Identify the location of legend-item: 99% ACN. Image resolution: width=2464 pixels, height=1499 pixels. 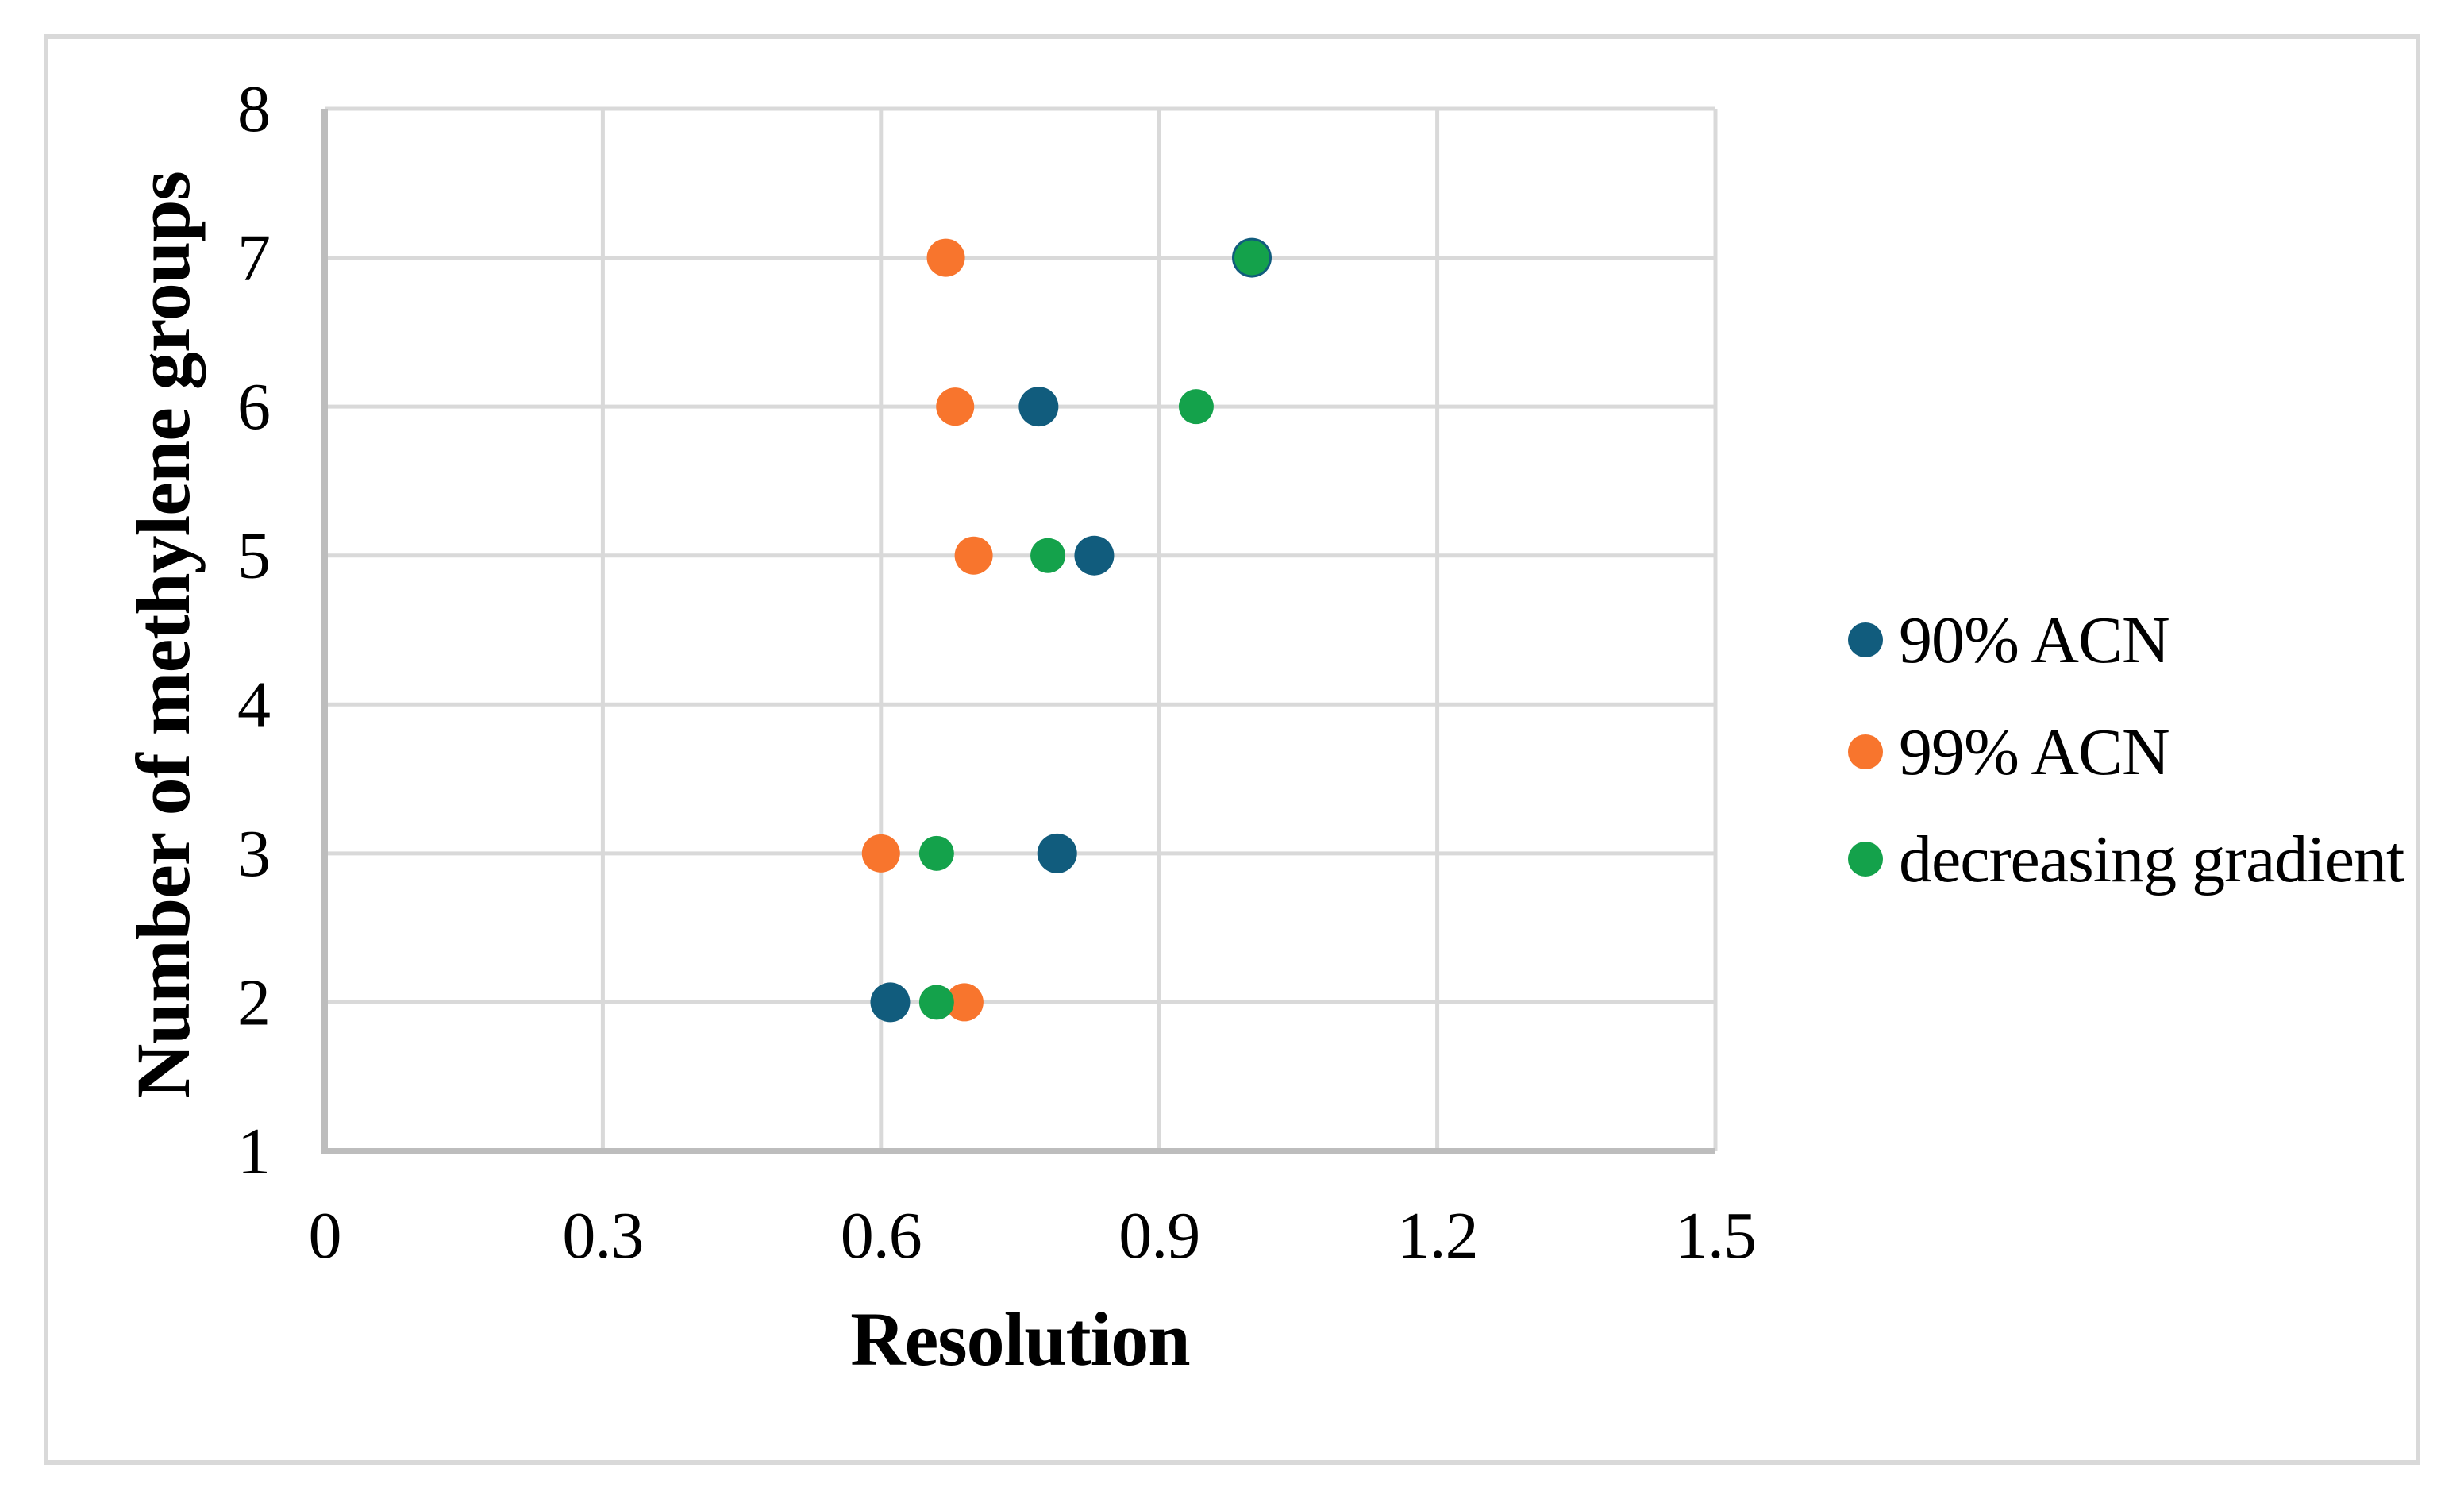
(2009, 752).